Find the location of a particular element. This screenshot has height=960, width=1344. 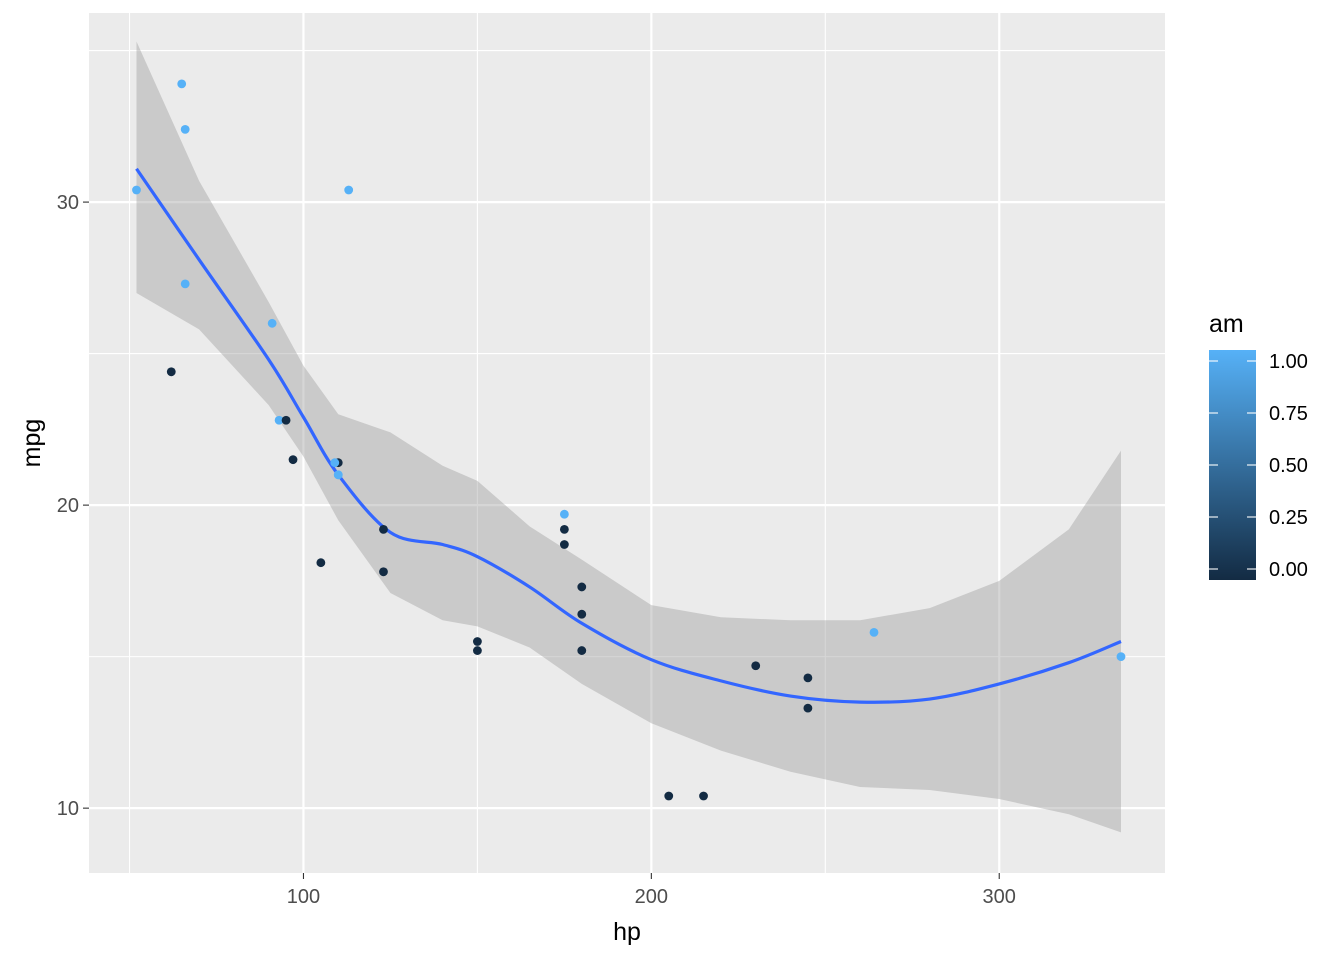

legend-title: am is located at coordinates (1226, 324).